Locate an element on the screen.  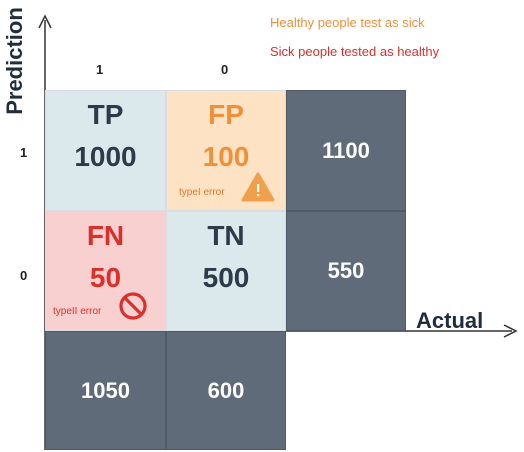
tp-value: 1000 is located at coordinates (105, 156).